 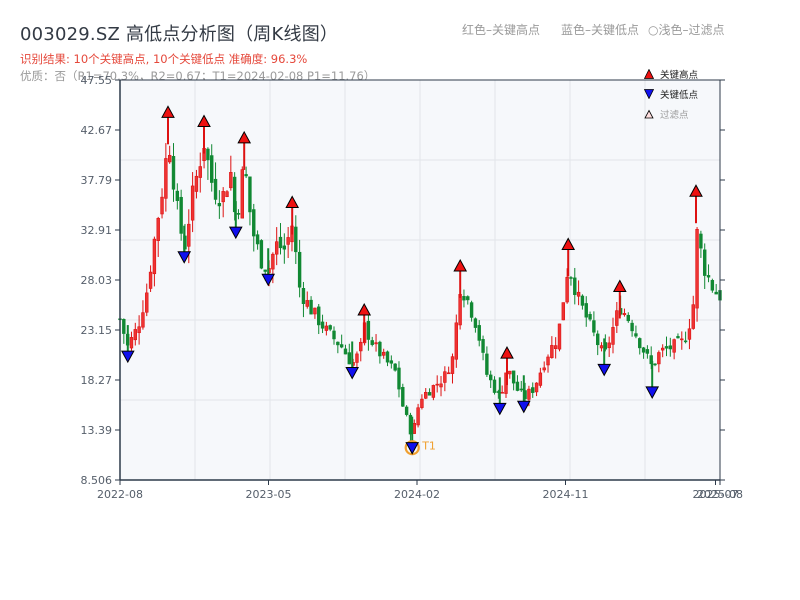 I want to click on triangle-outline-icon, so click(x=649, y=114).